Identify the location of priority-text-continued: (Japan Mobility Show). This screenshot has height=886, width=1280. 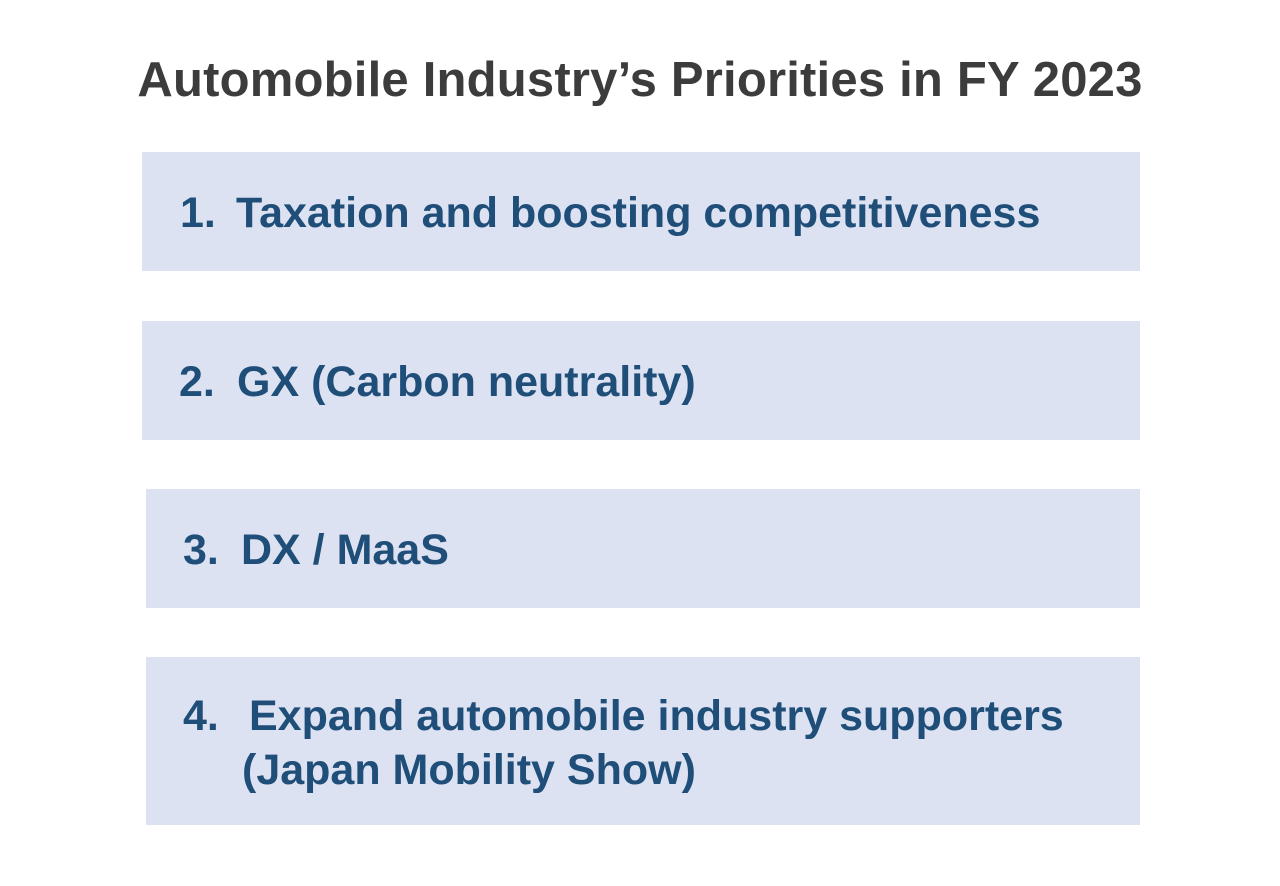
(469, 770).